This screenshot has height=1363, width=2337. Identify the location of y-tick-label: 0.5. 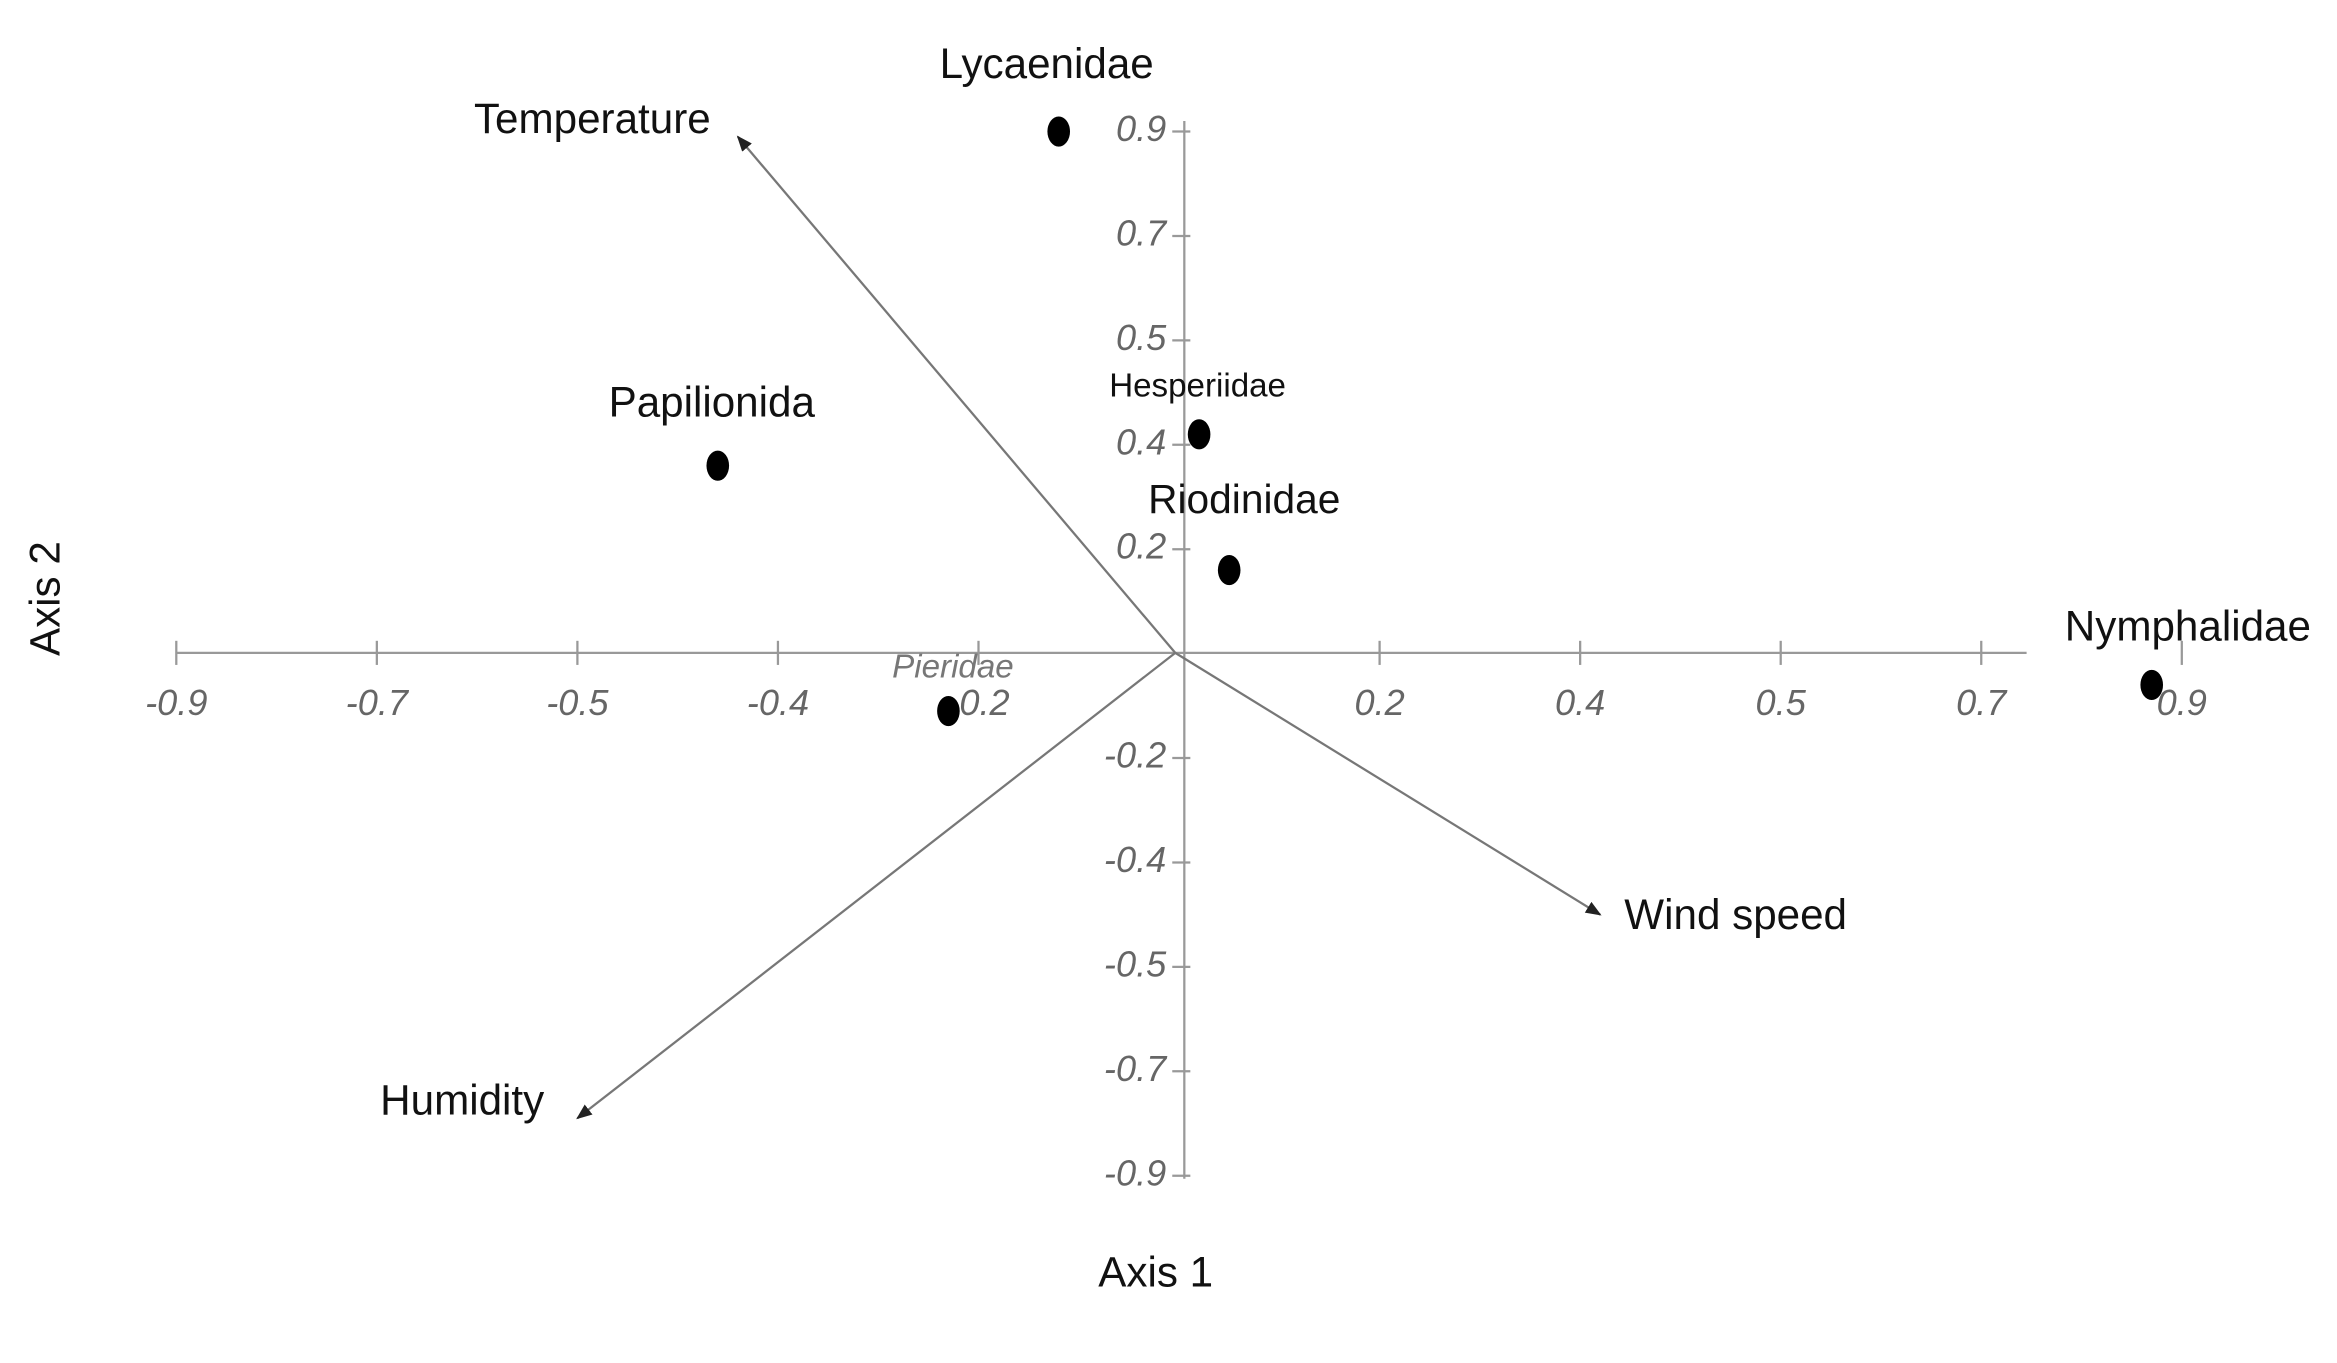
(1141, 337).